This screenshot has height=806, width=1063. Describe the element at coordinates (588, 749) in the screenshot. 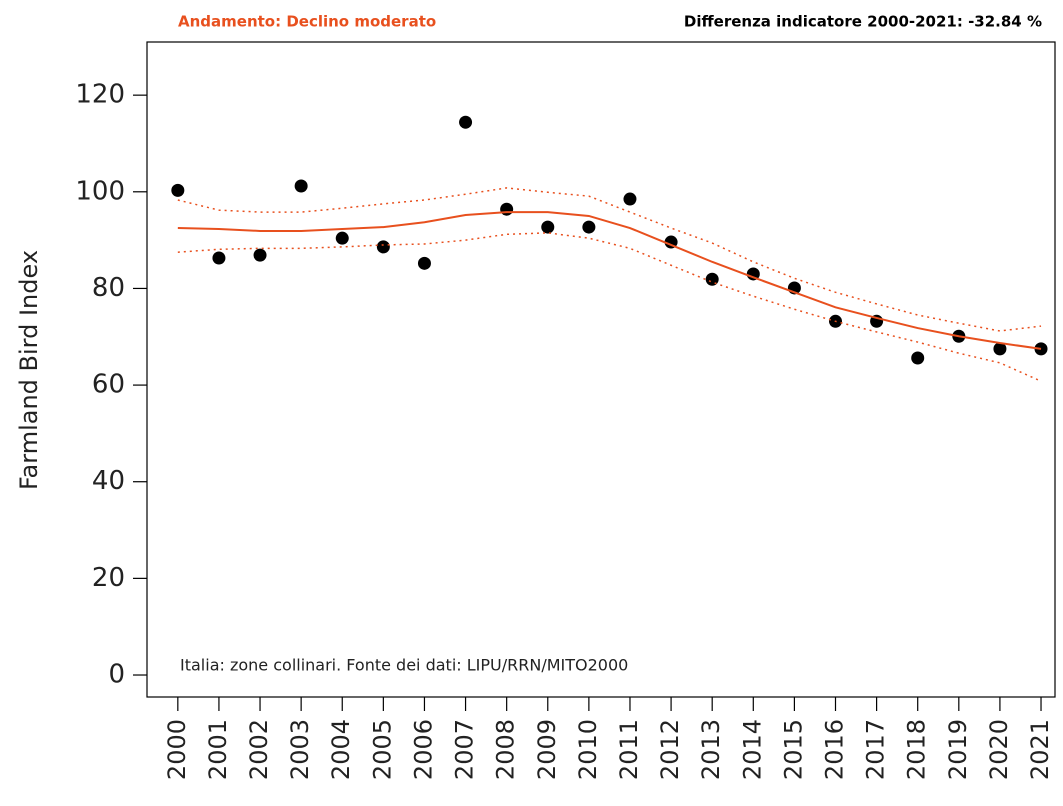

I see `x-tick-label: 2010` at that location.